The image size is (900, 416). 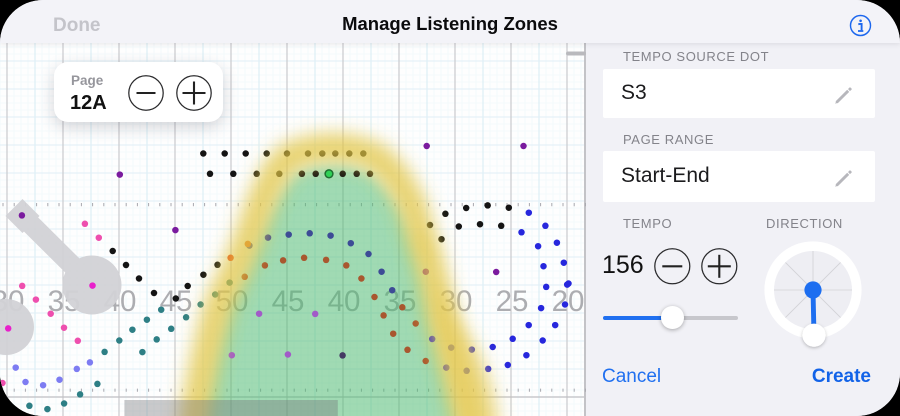 What do you see at coordinates (568, 301) in the screenshot?
I see `svg-text: 20` at bounding box center [568, 301].